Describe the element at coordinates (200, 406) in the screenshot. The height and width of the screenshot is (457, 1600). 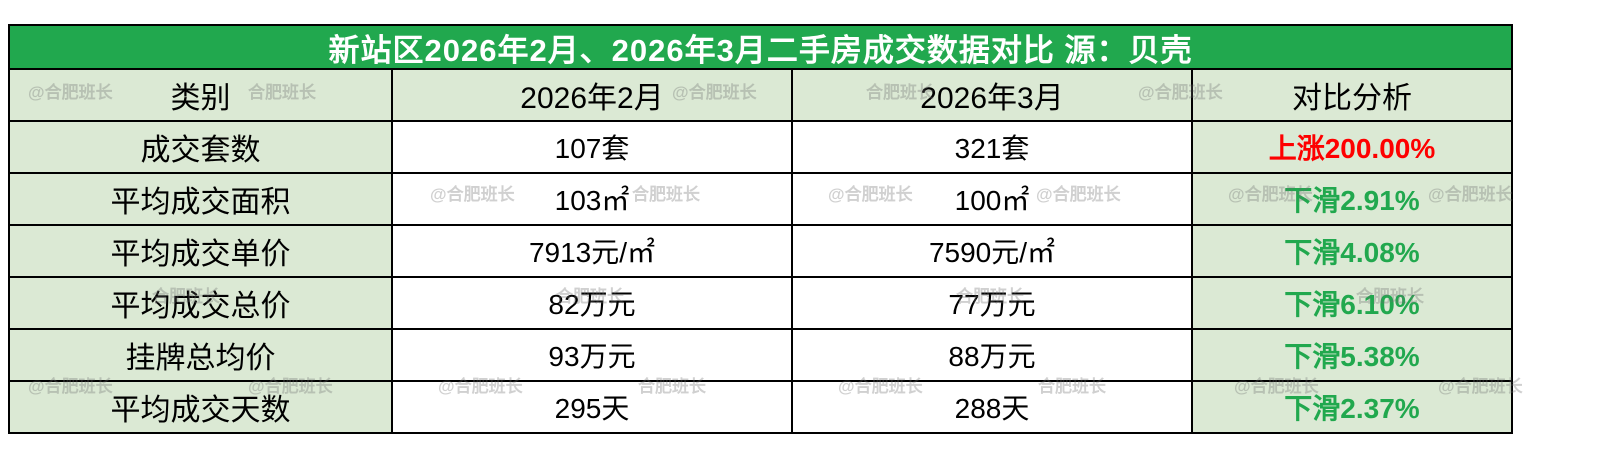
I see `row-label: 平均成交天数` at that location.